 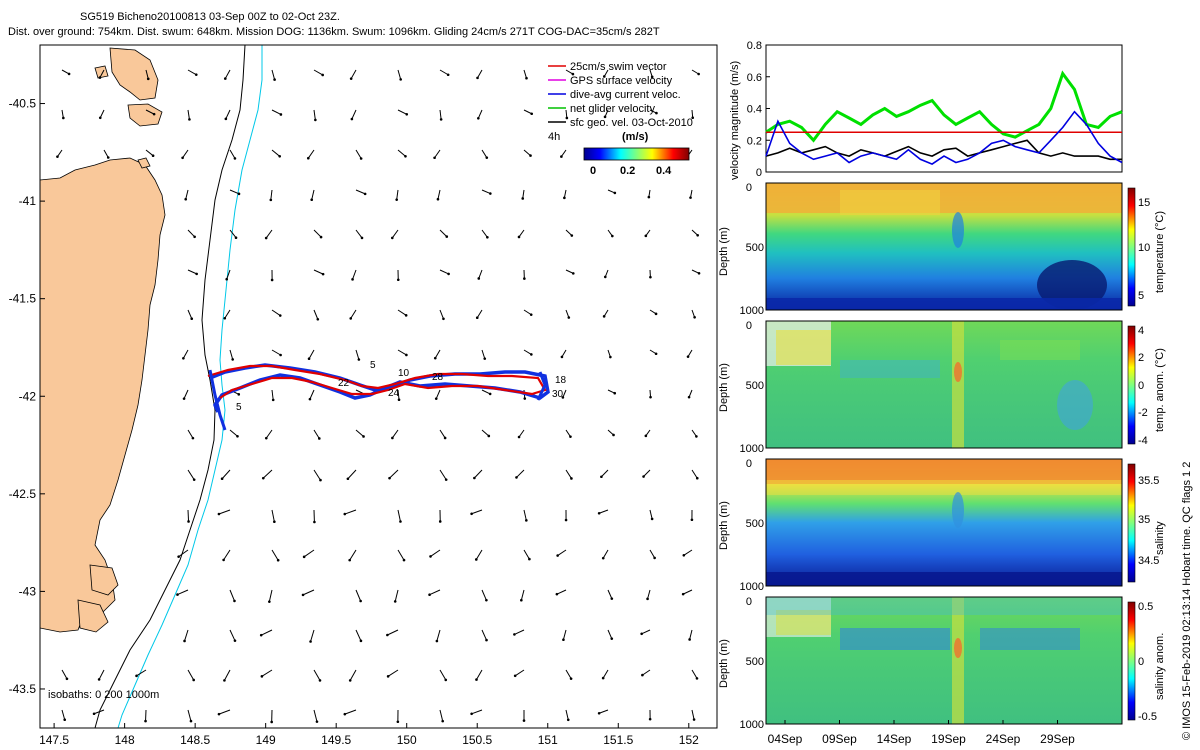 I want to click on map-ytick-label-6: -43.5, so click(x=23, y=689).